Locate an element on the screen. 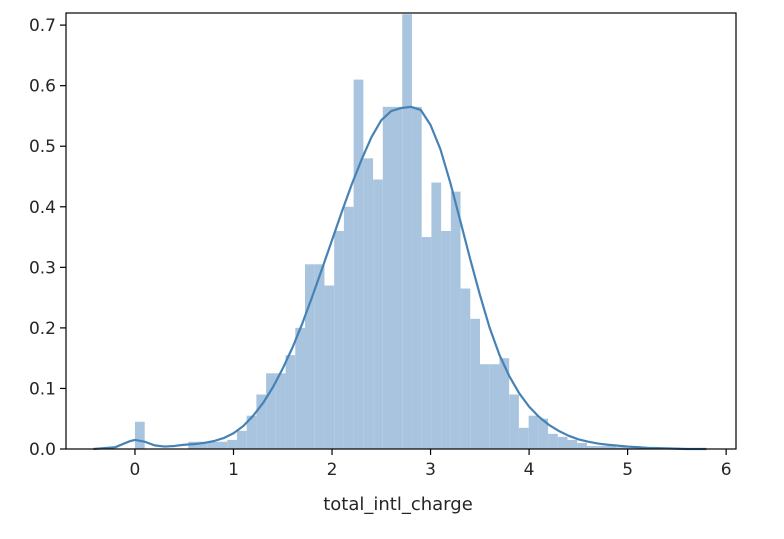 Image resolution: width=784 pixels, height=539 pixels. x-tick-label: 1 is located at coordinates (233, 470).